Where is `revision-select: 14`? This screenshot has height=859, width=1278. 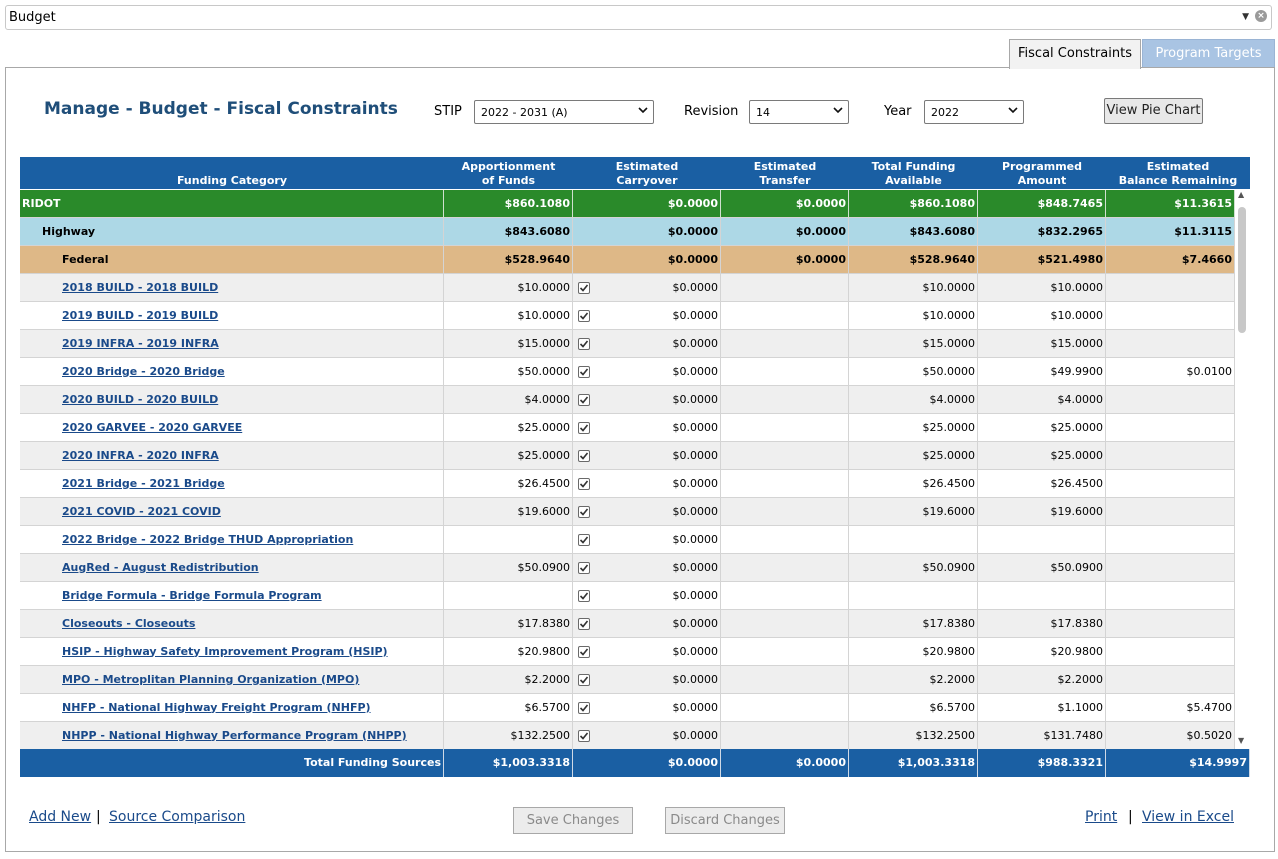
revision-select: 14 is located at coordinates (799, 112).